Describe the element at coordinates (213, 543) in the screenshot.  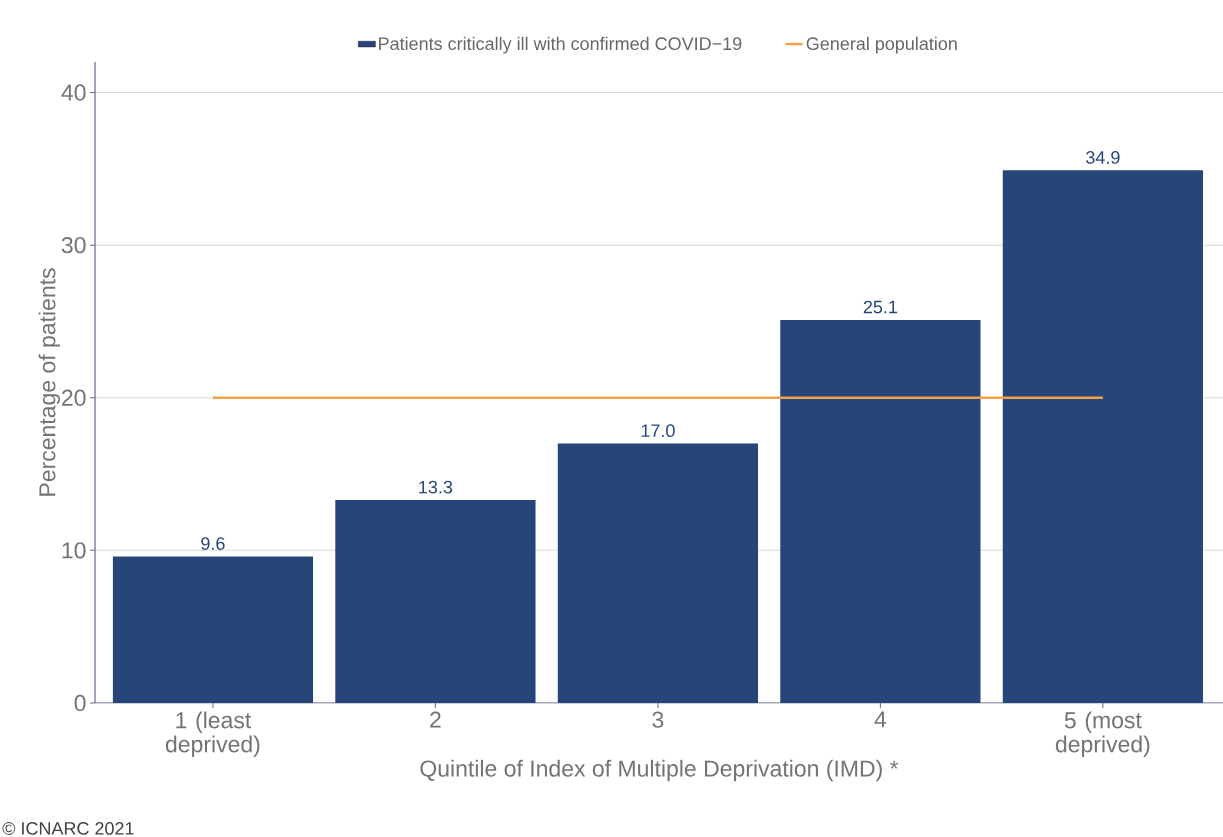
I see `data-label: 9.6` at that location.